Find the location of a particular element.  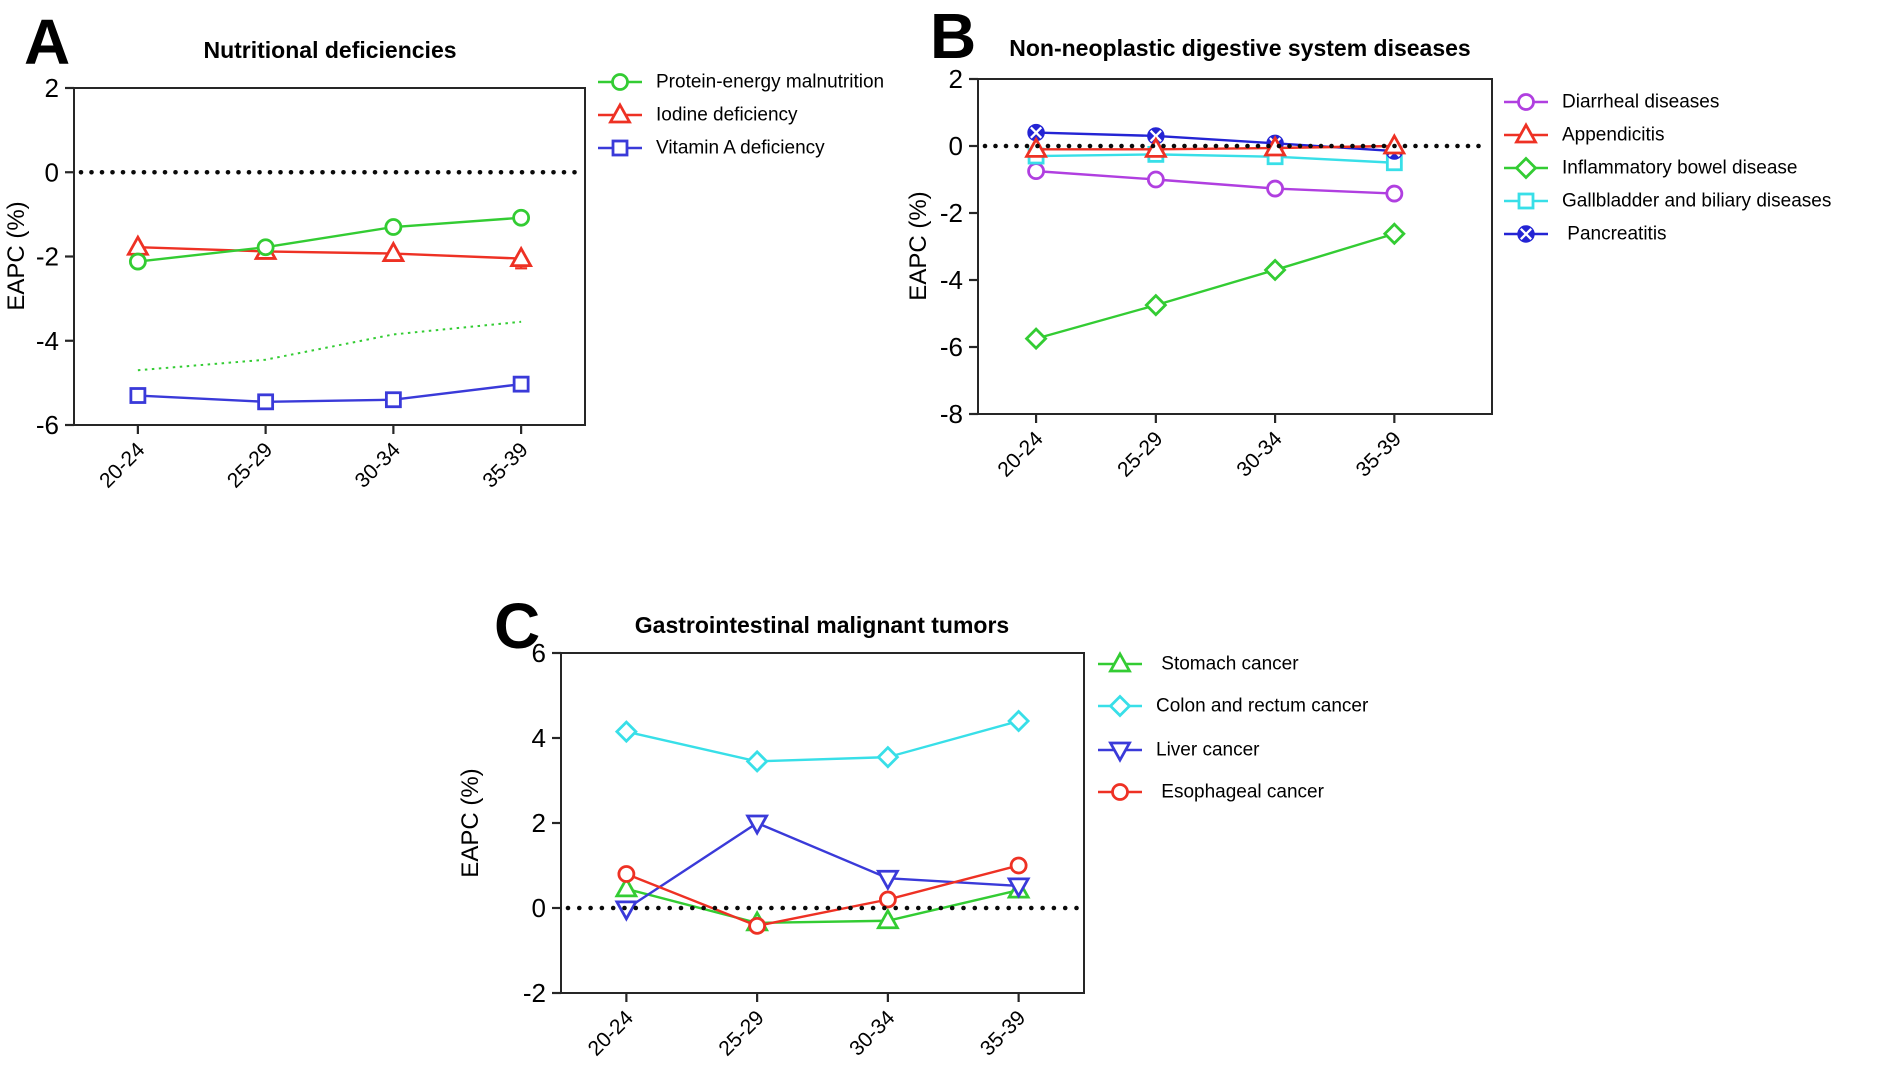

series-protein-energy-malnutrition is located at coordinates (329, 239).